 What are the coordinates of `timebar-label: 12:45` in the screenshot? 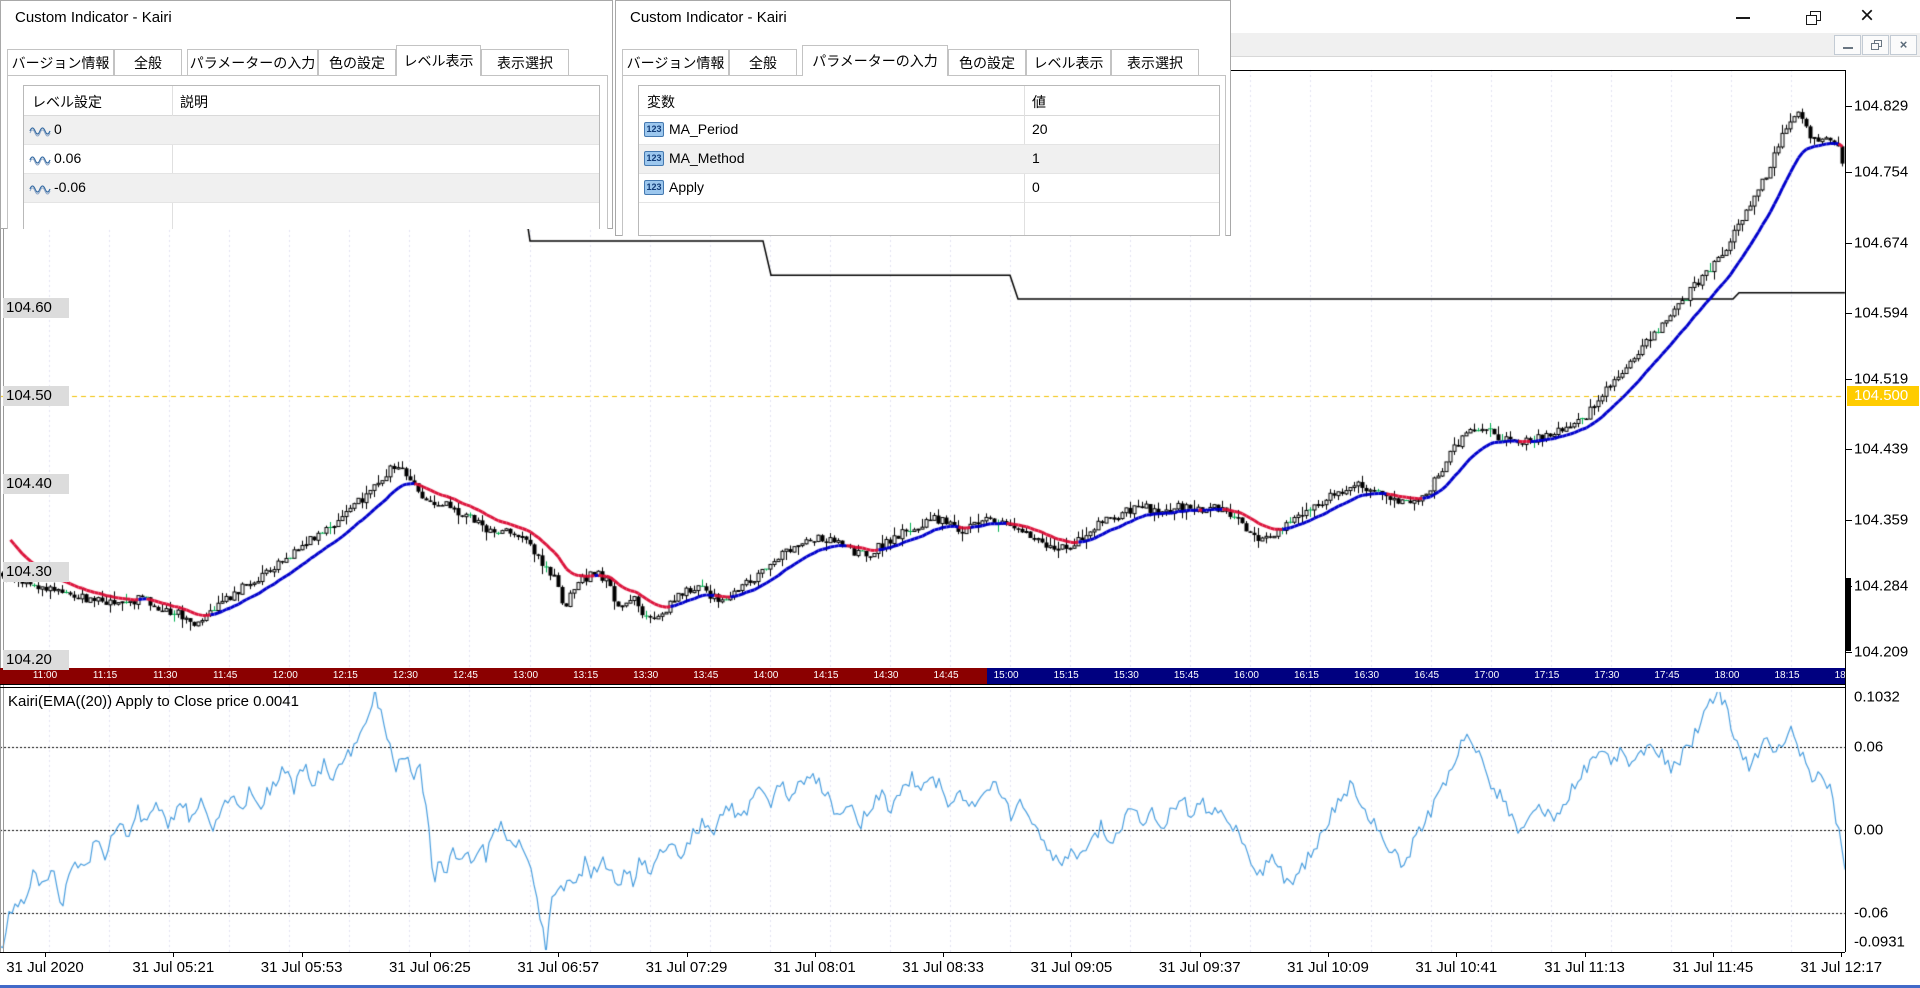 It's located at (465, 675).